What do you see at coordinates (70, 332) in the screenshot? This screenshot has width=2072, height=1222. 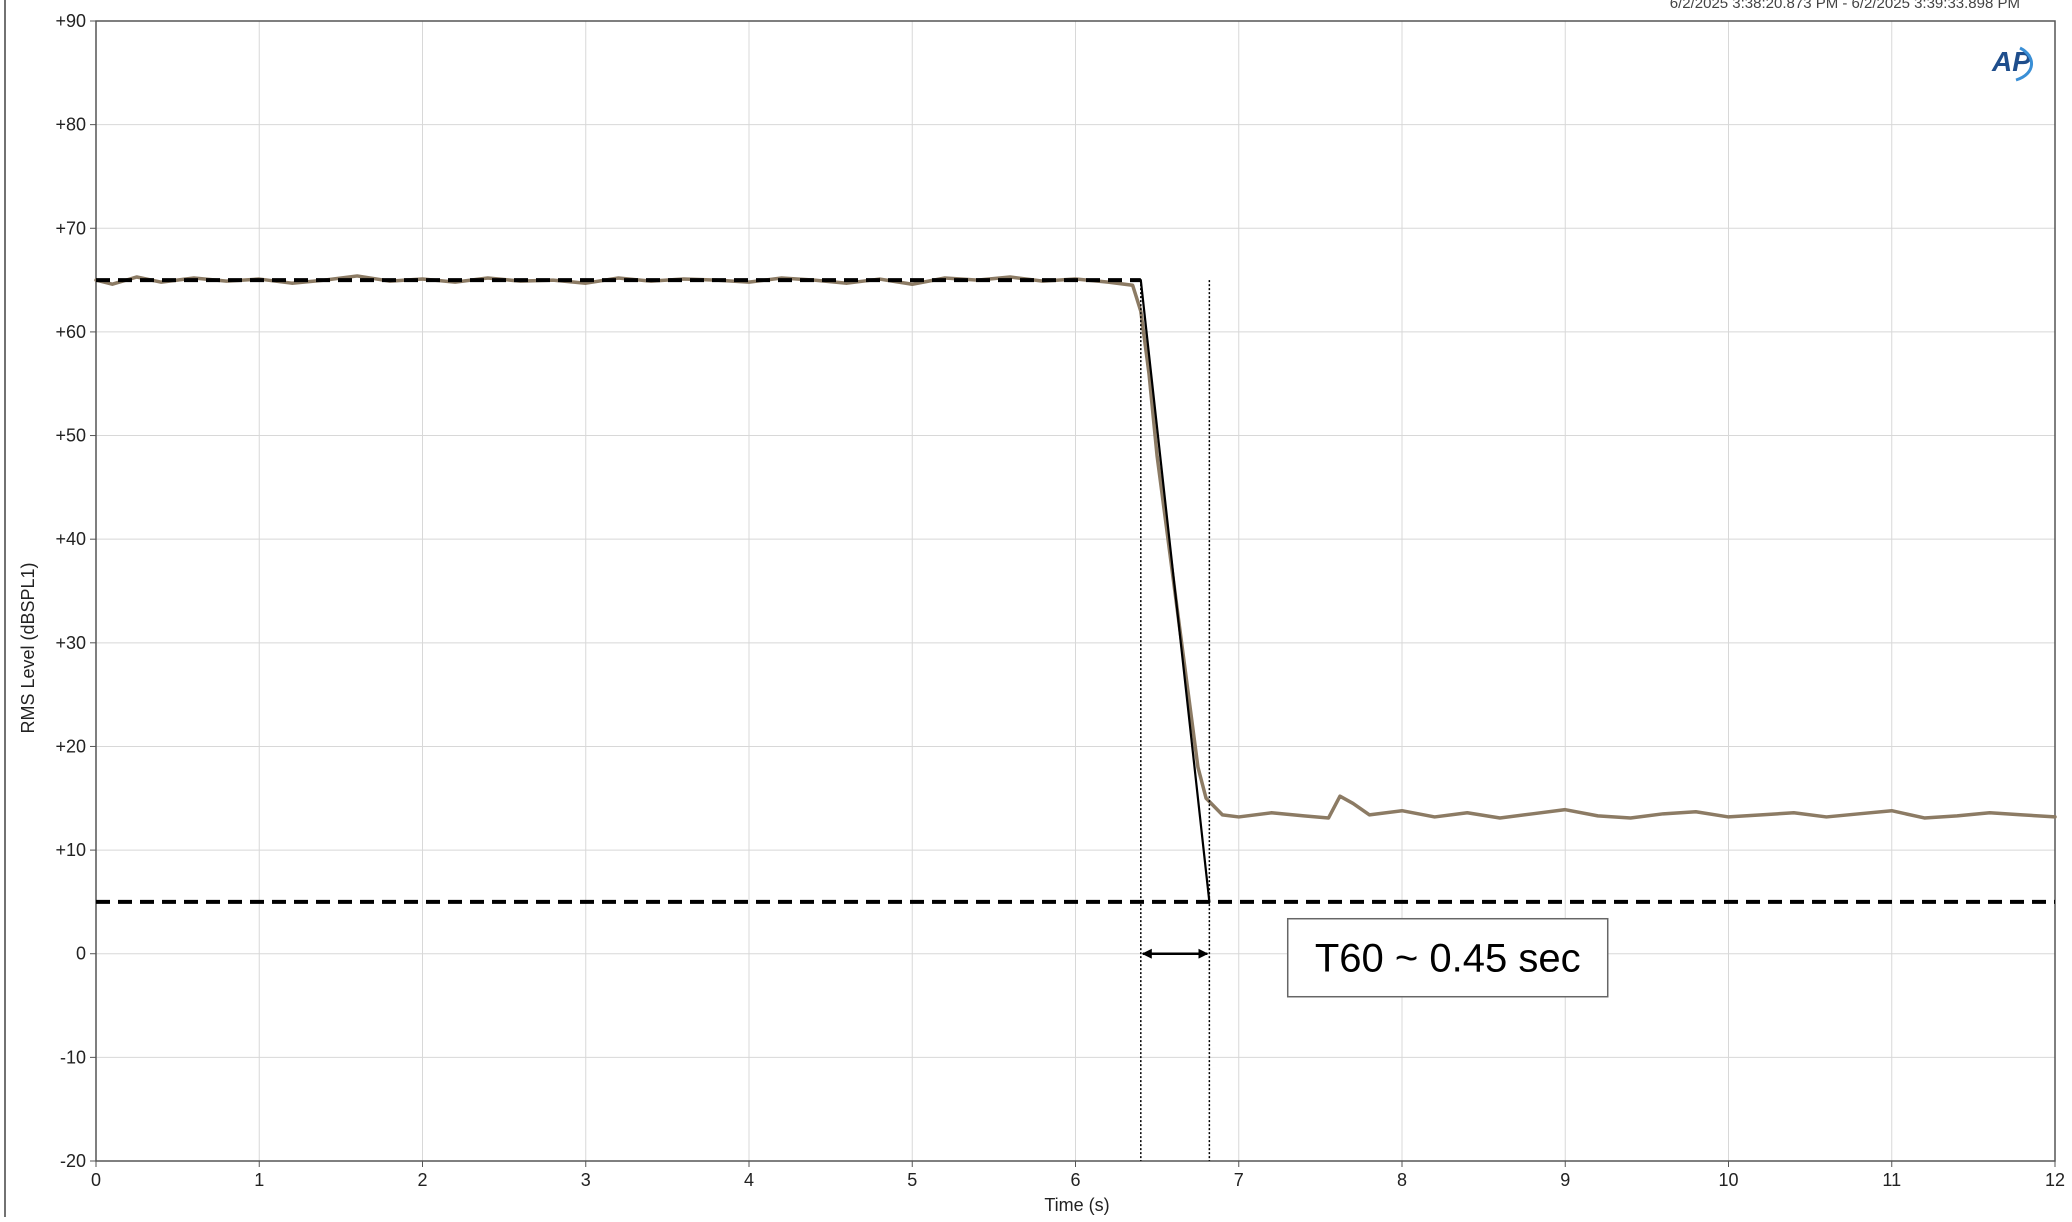 I see `y-tick-label: +60` at bounding box center [70, 332].